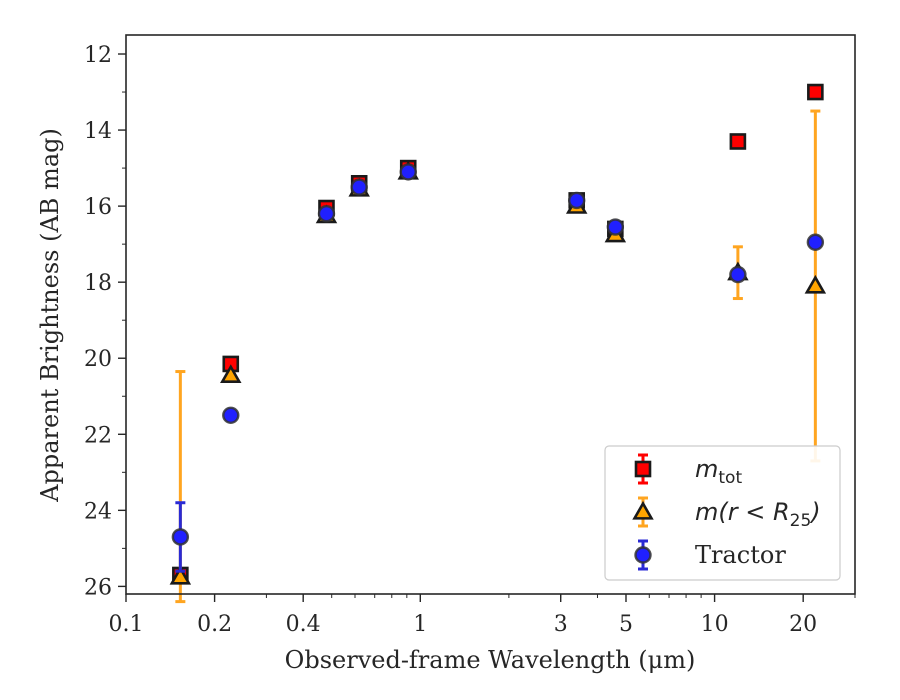 The height and width of the screenshot is (700, 900). Describe the element at coordinates (482, 615) in the screenshot. I see `x-axis: 0.1 0.2 0.4 1 3 5 10 20` at that location.